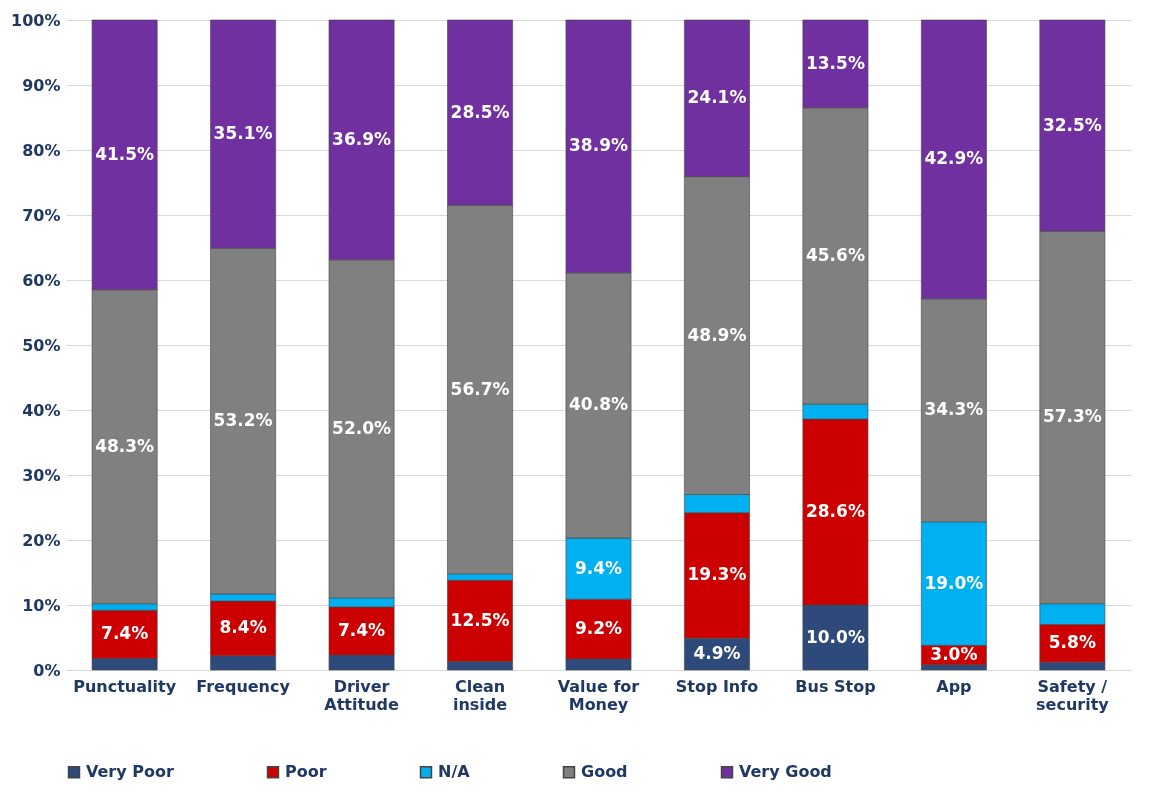  What do you see at coordinates (717, 686) in the screenshot?
I see `x-tick-label: Stop Info` at bounding box center [717, 686].